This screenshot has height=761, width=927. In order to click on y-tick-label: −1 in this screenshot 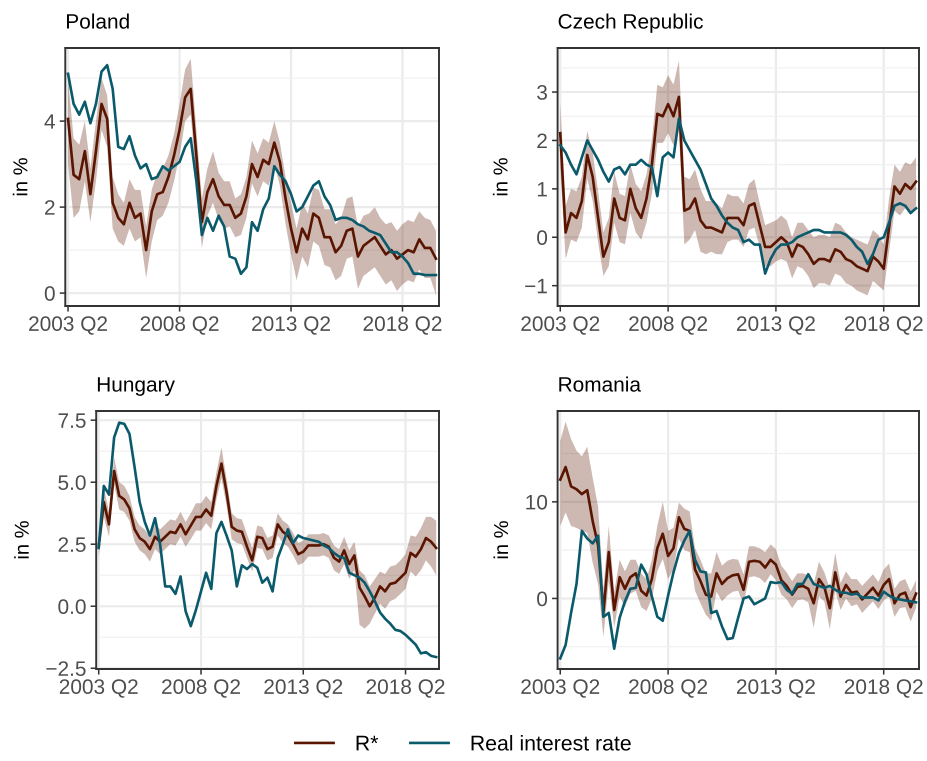, I will do `click(536, 286)`.